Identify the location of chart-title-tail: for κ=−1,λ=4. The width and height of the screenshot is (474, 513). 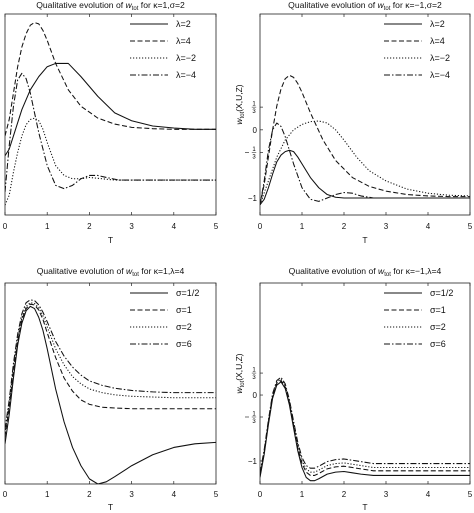
(416, 271).